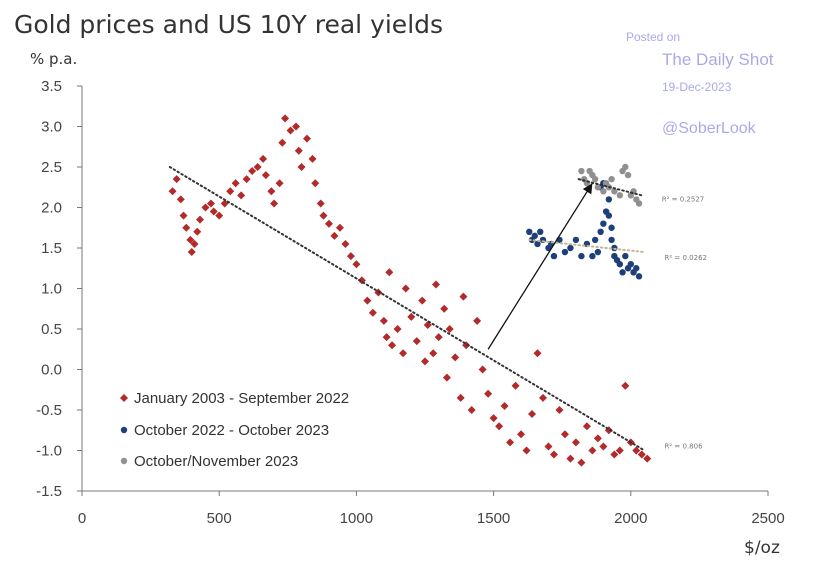 The width and height of the screenshot is (822, 581). I want to click on y-tick-label: -1.0, so click(49, 451).